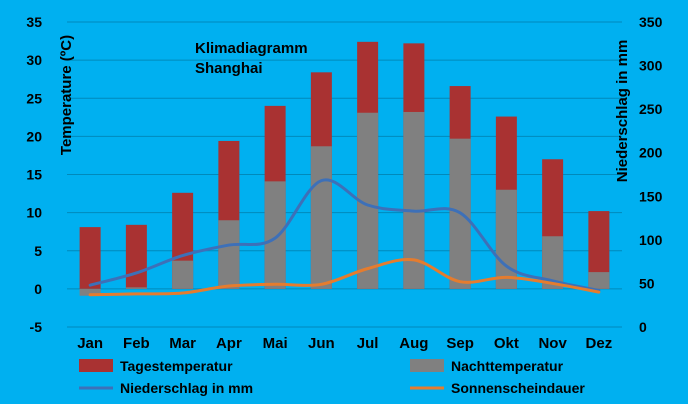 This screenshot has width=688, height=404. I want to click on y-left-tick-label: 30, so click(34, 60).